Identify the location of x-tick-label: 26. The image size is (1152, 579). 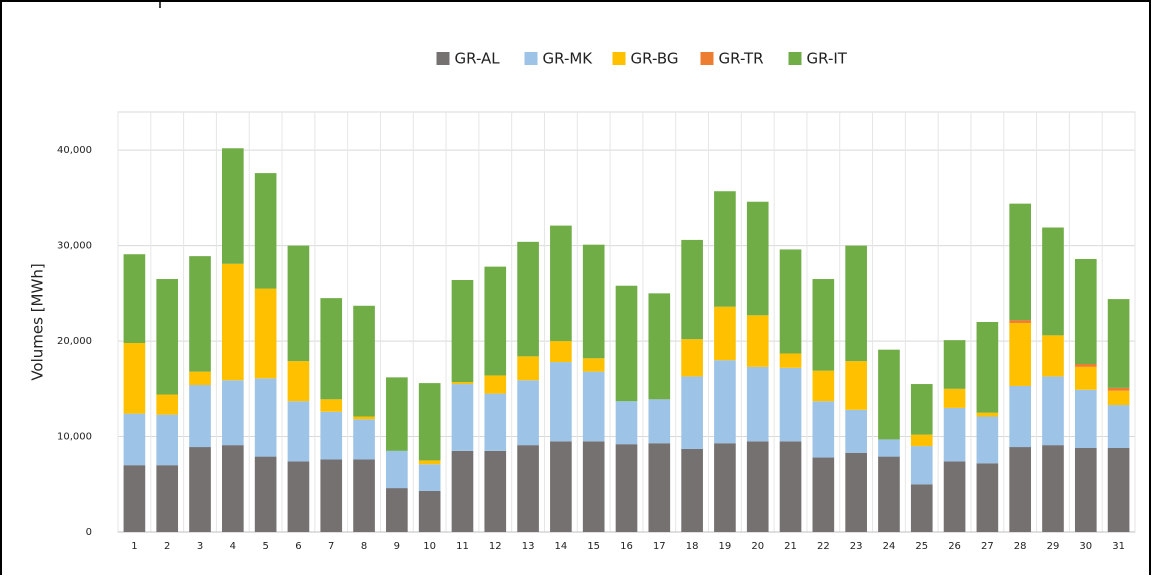
(954, 546).